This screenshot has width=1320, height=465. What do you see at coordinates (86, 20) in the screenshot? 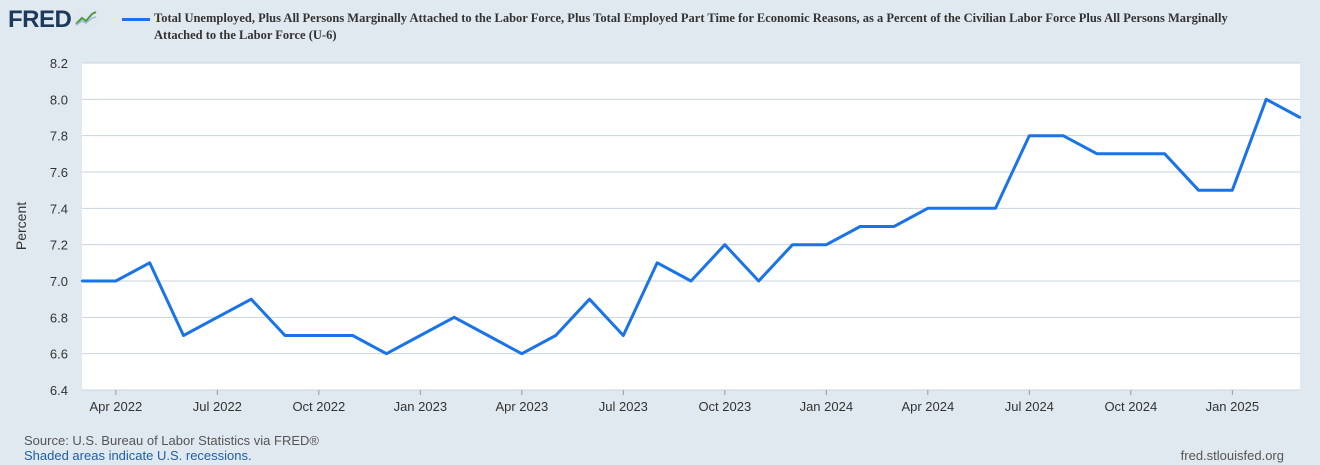
I see `chart-line-icon` at bounding box center [86, 20].